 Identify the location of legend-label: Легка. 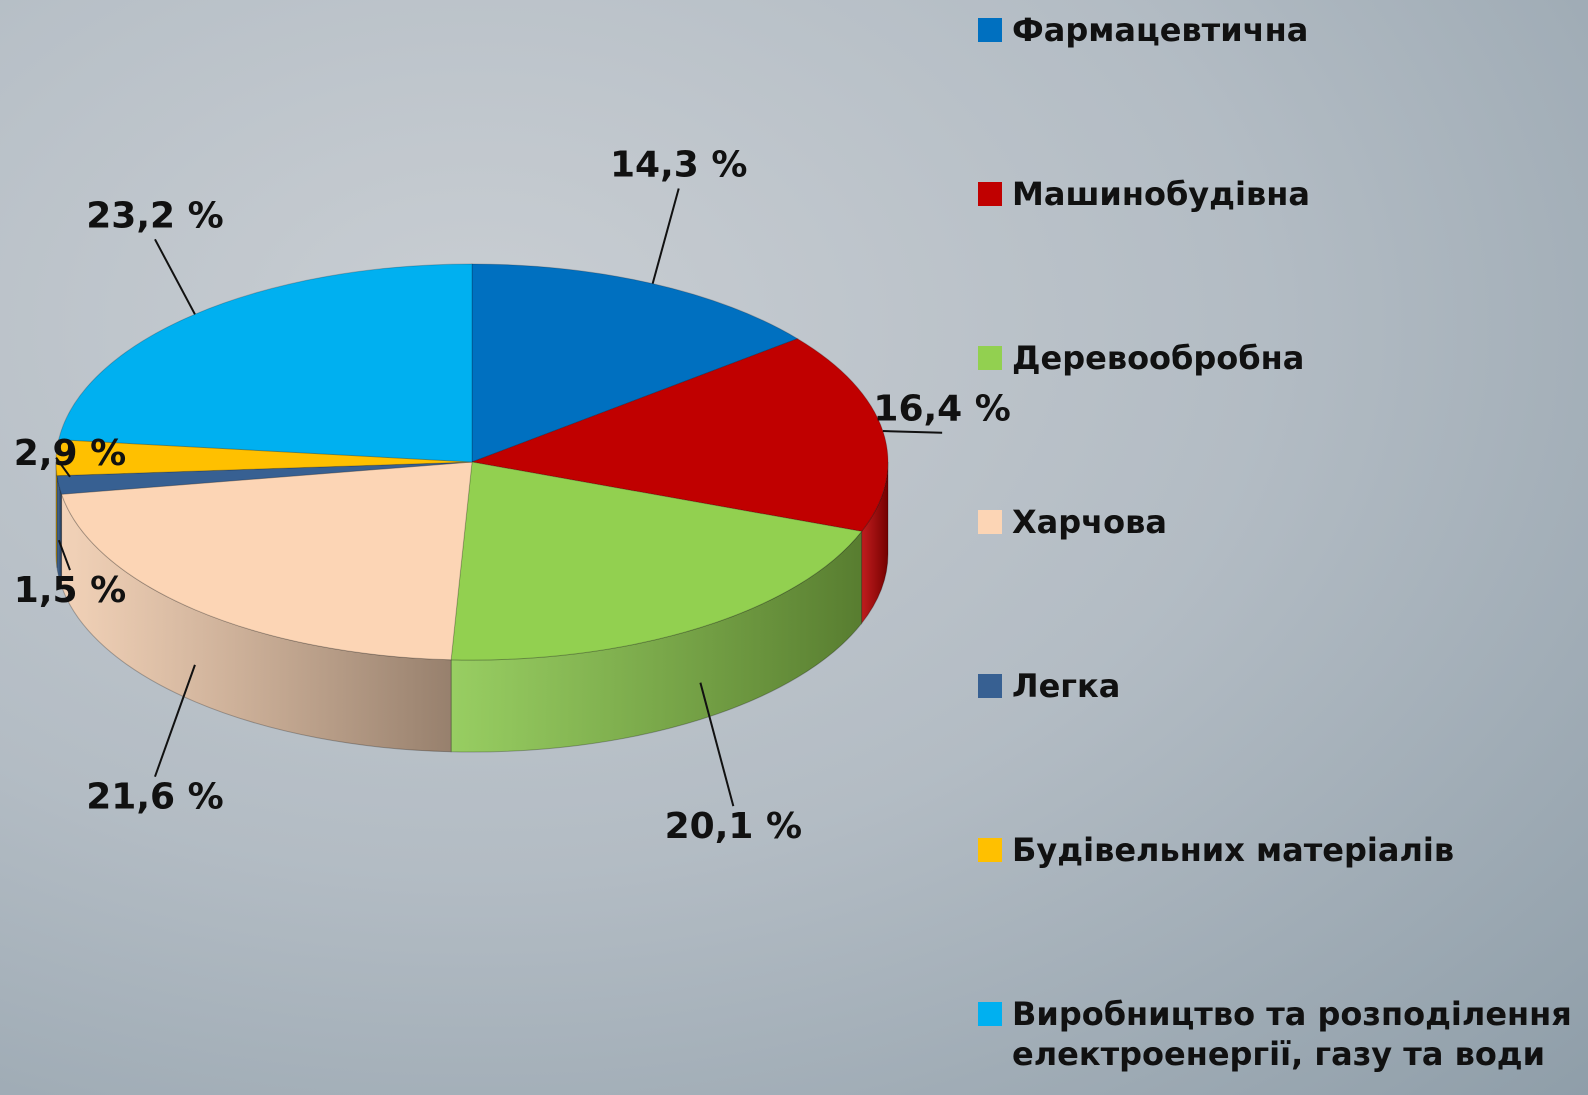
(1066, 686).